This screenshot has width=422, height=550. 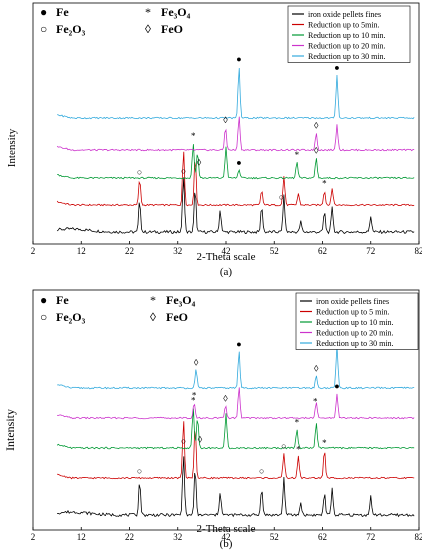 I want to click on panel-a-series-legend-box, so click(x=349, y=34).